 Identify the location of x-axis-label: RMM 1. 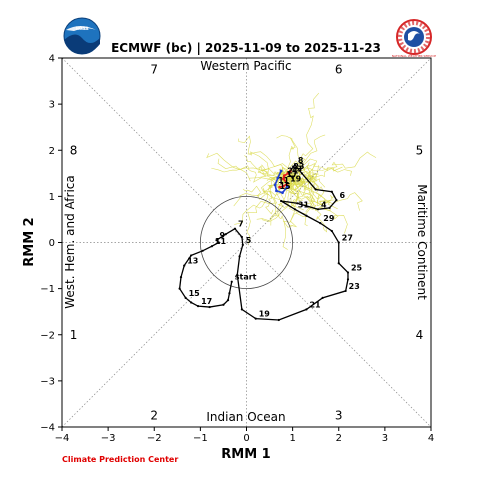
(245, 454).